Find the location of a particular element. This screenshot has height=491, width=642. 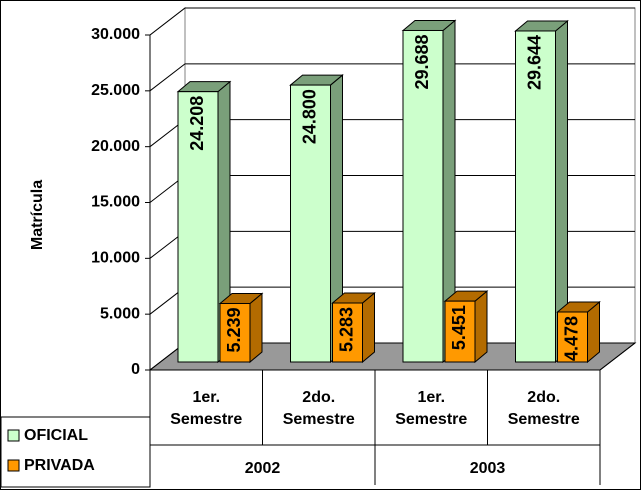

y-tick-label: 30.000 is located at coordinates (115, 34).